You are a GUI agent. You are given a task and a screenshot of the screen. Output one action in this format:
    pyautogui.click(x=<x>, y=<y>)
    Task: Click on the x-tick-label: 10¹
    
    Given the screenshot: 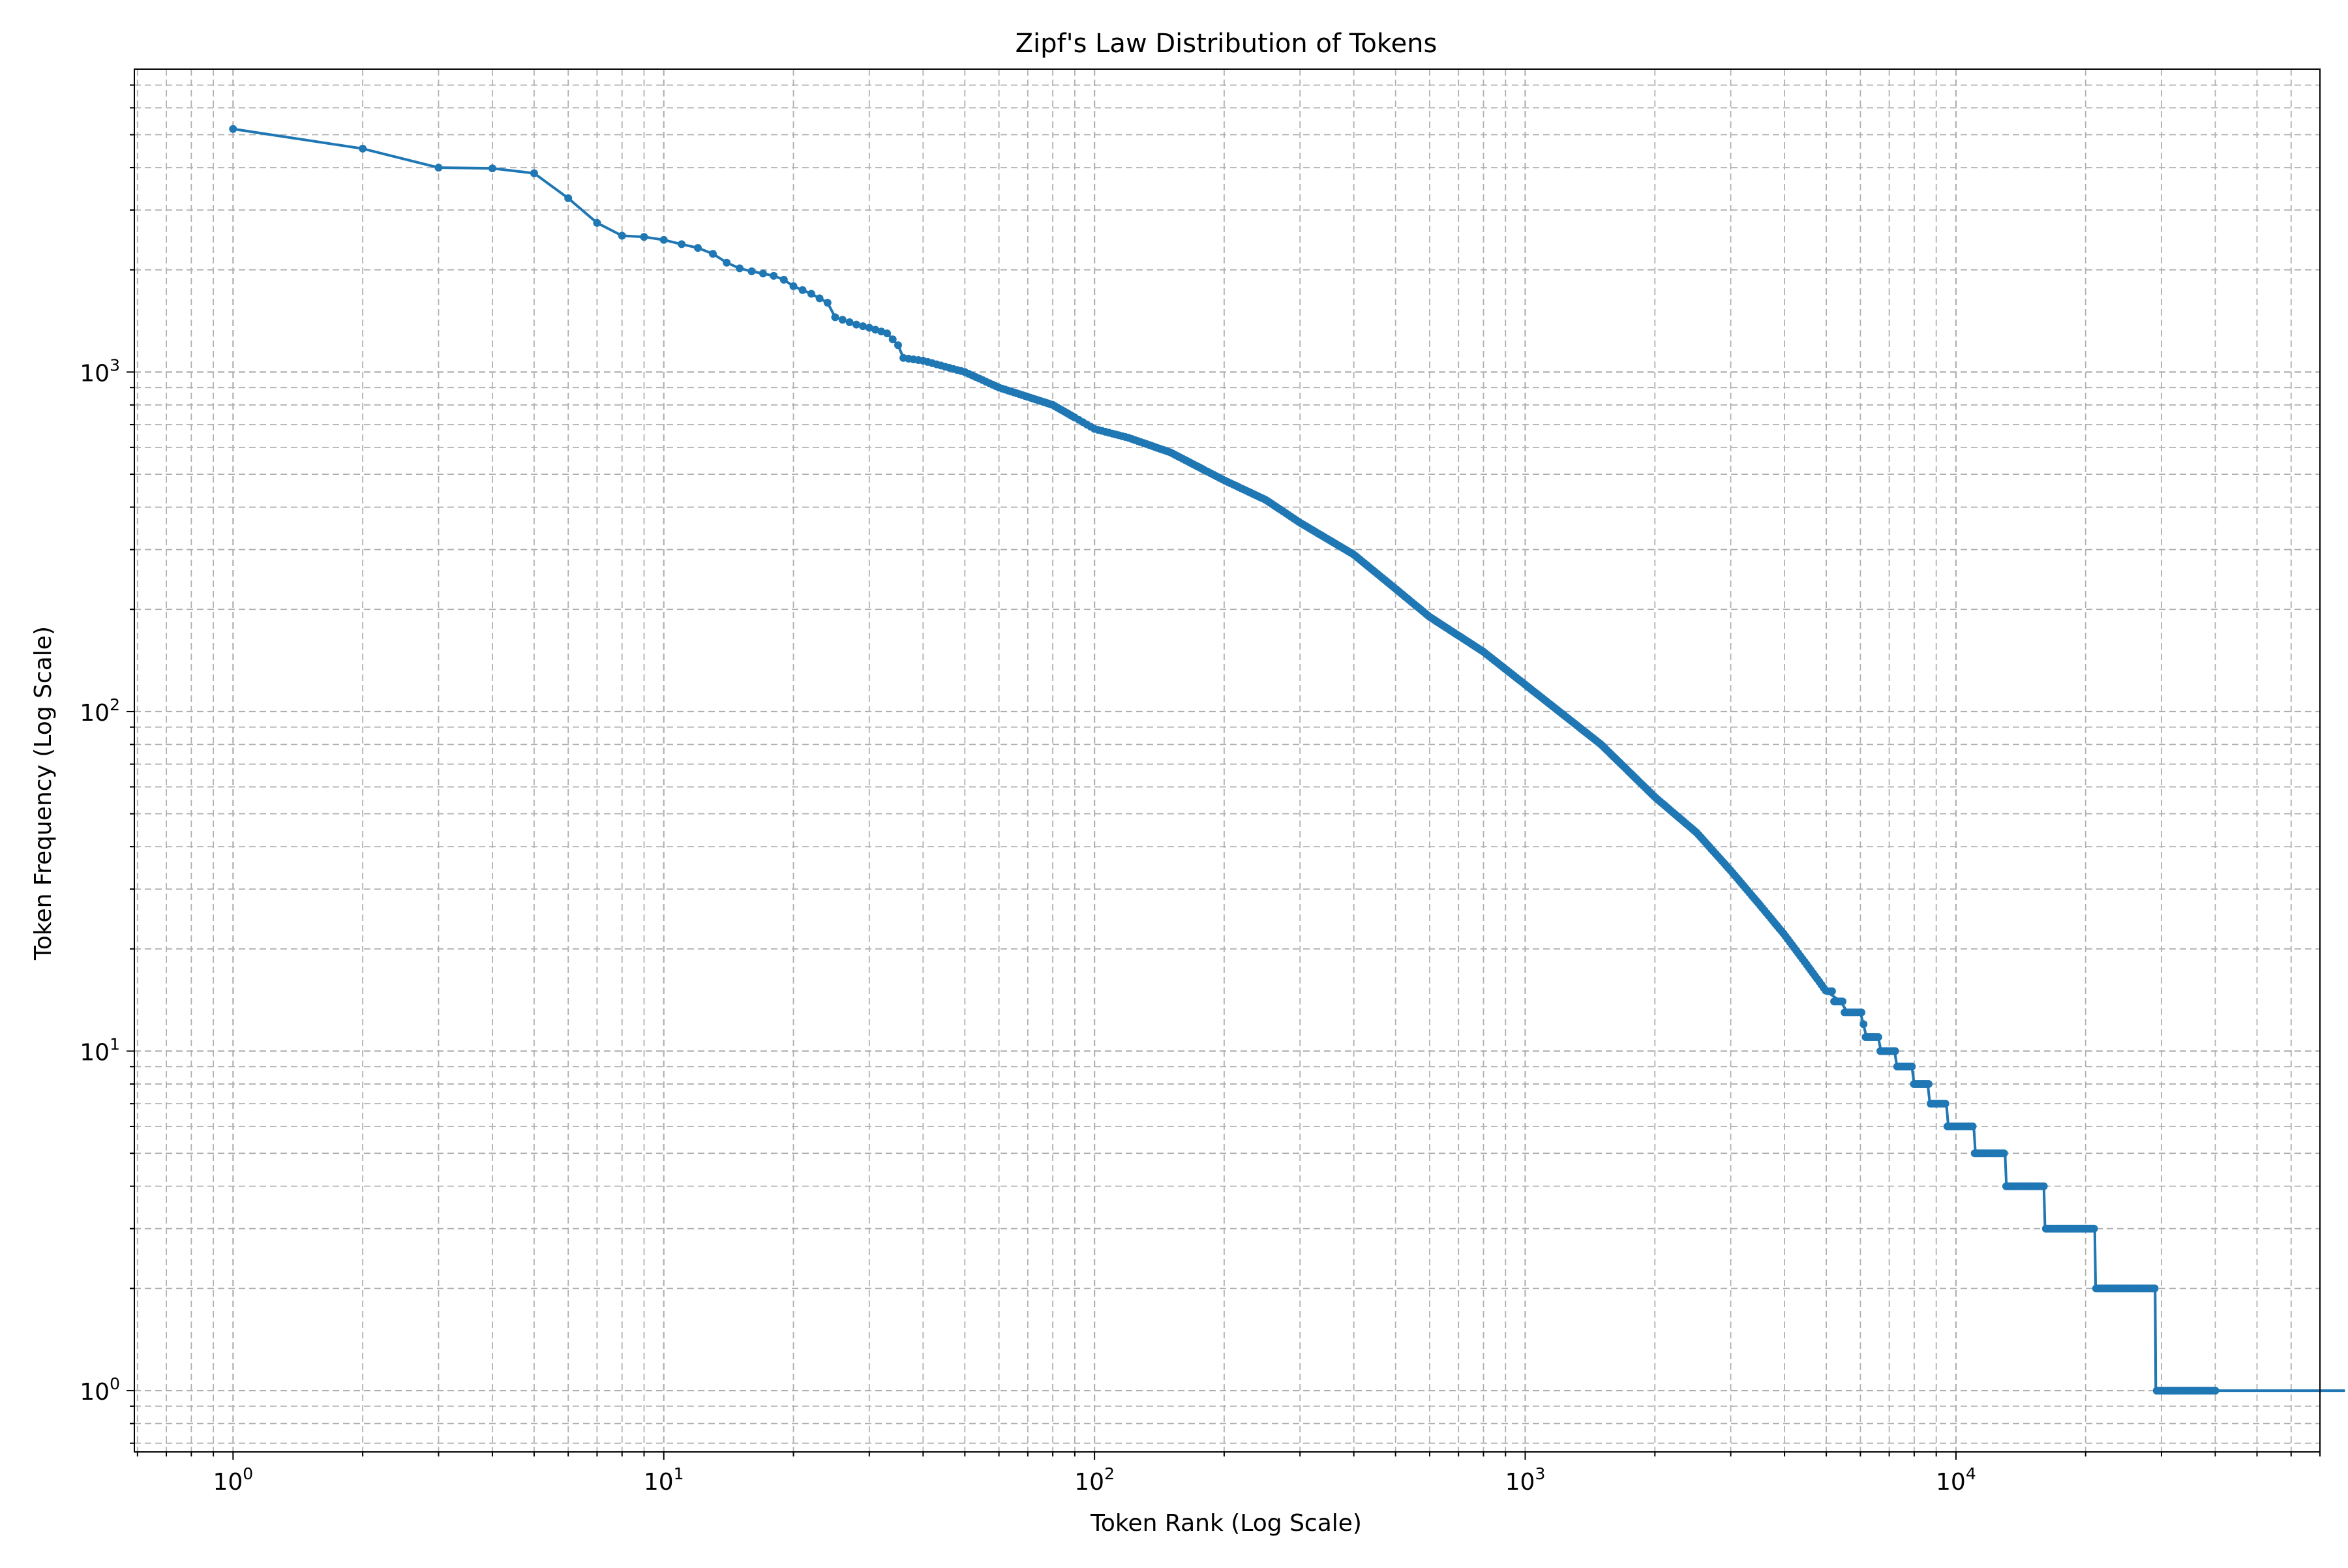 What is the action you would take?
    pyautogui.click(x=664, y=1480)
    